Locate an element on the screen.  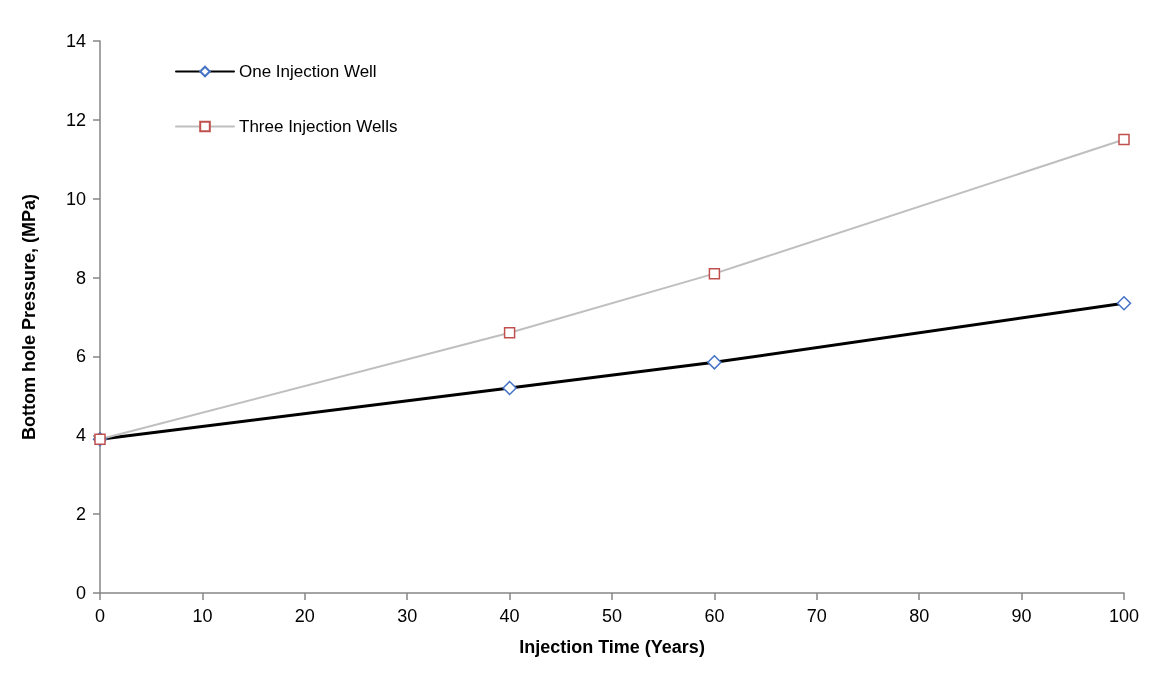
x-axis-title: Injection Time (Years) is located at coordinates (612, 647).